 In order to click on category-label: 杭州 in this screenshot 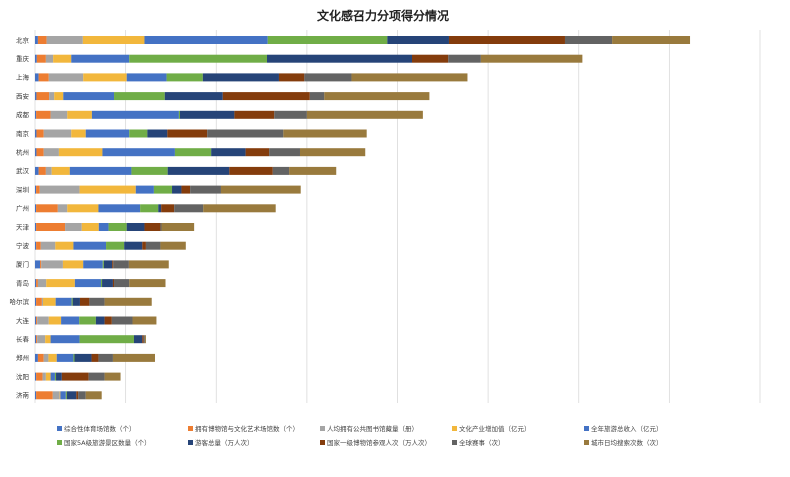, I will do `click(22, 152)`.